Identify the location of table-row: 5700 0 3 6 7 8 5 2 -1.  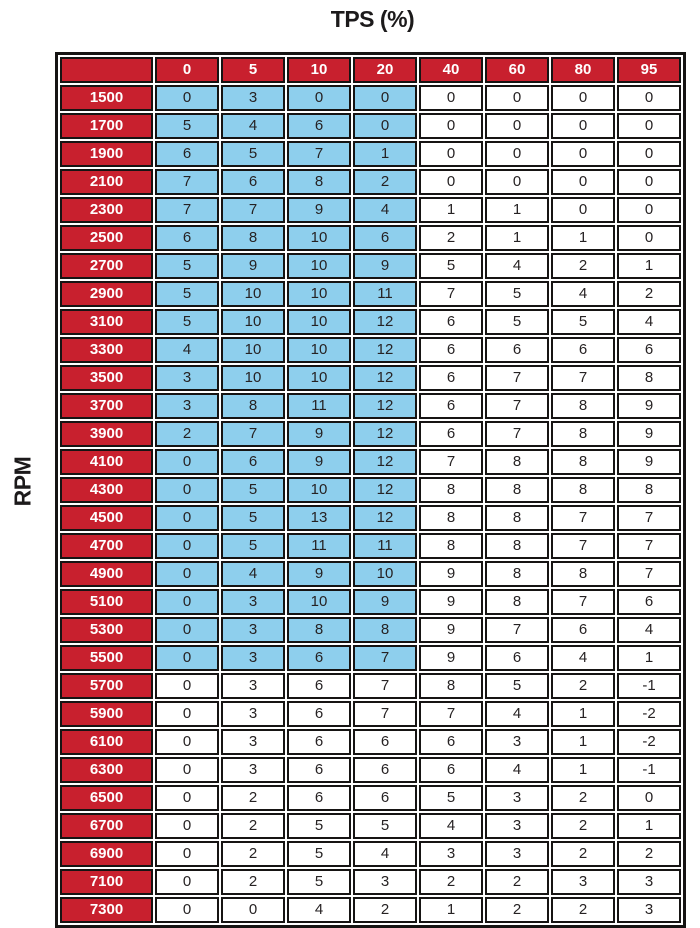
(370, 686).